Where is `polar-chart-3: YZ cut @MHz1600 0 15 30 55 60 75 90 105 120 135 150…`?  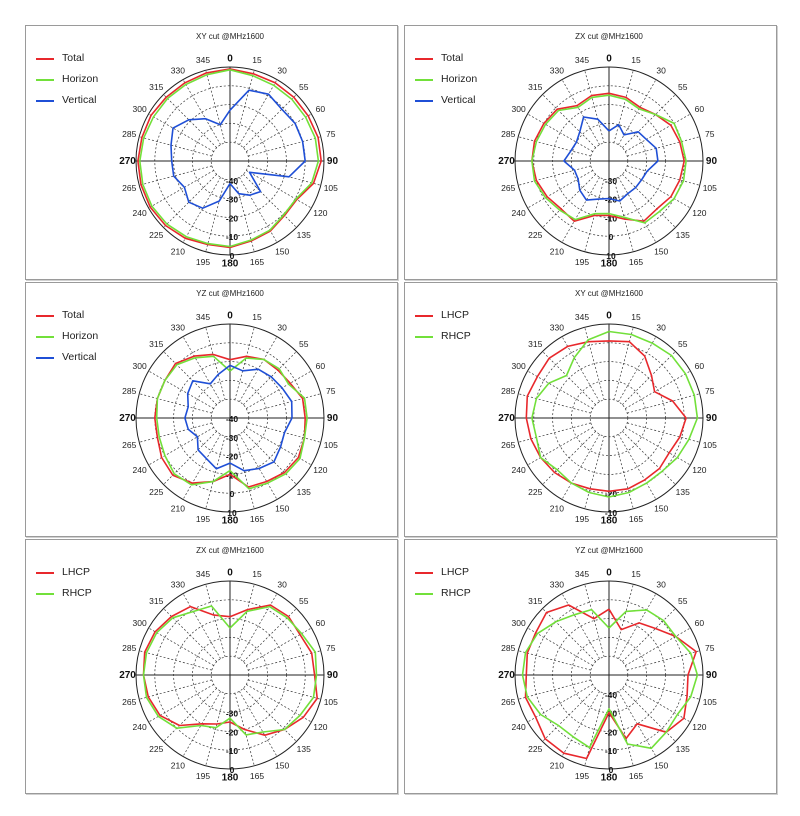
polar-chart-3: YZ cut @MHz1600 0 15 30 55 60 75 90 105 120 135 150… is located at coordinates (228, 407).